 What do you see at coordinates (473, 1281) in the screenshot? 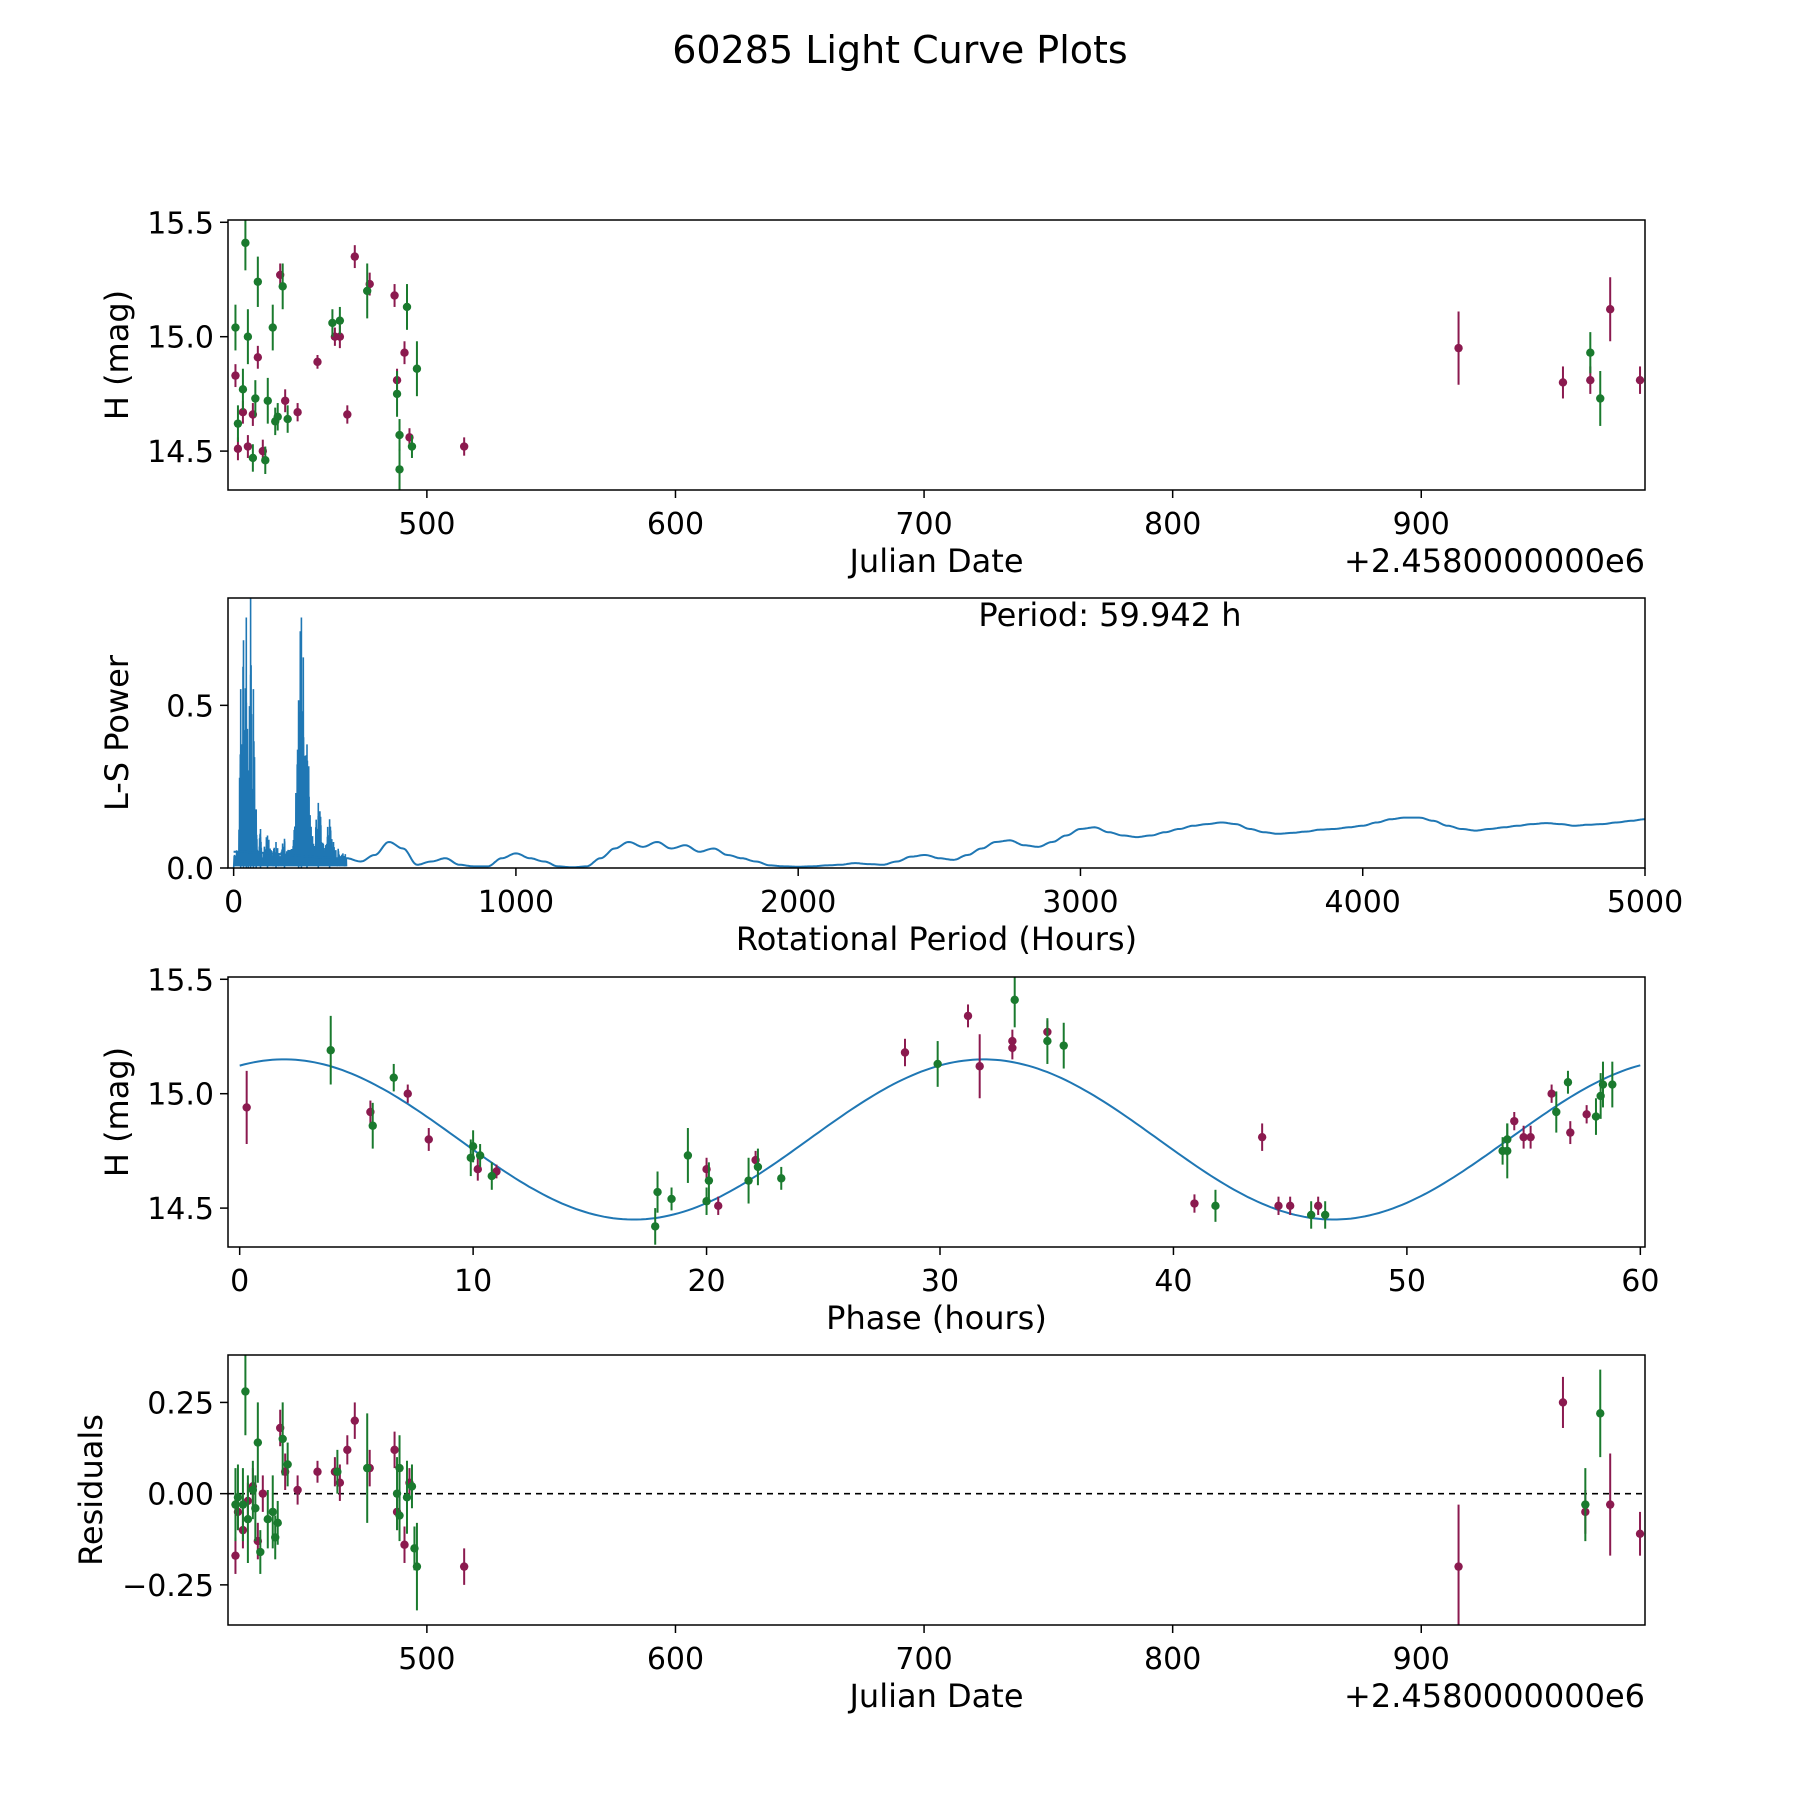
I see `x-tick-label: 10` at bounding box center [473, 1281].